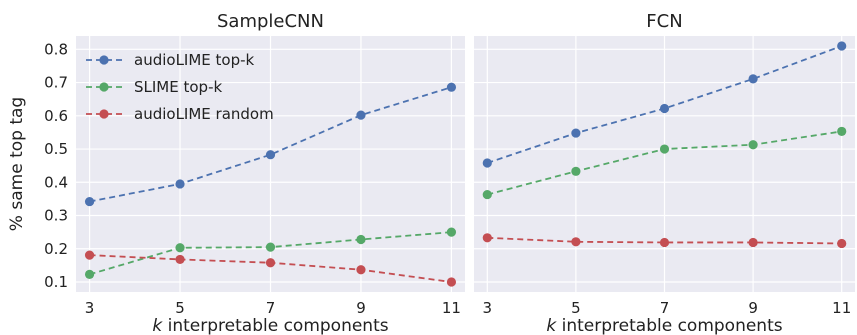 The width and height of the screenshot is (857, 335). I want to click on x-axis-label-italic-fcn: k, so click(551, 325).